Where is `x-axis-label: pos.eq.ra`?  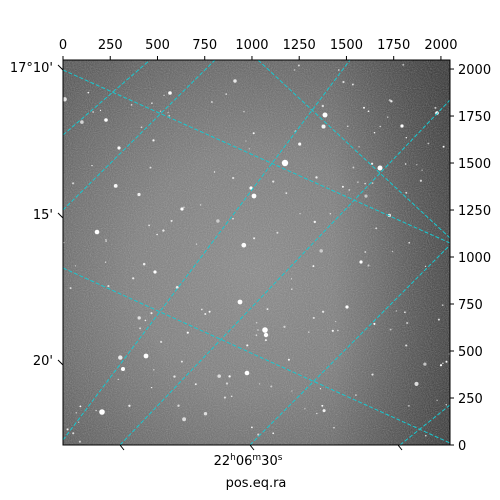
x-axis-label: pos.eq.ra is located at coordinates (256, 483).